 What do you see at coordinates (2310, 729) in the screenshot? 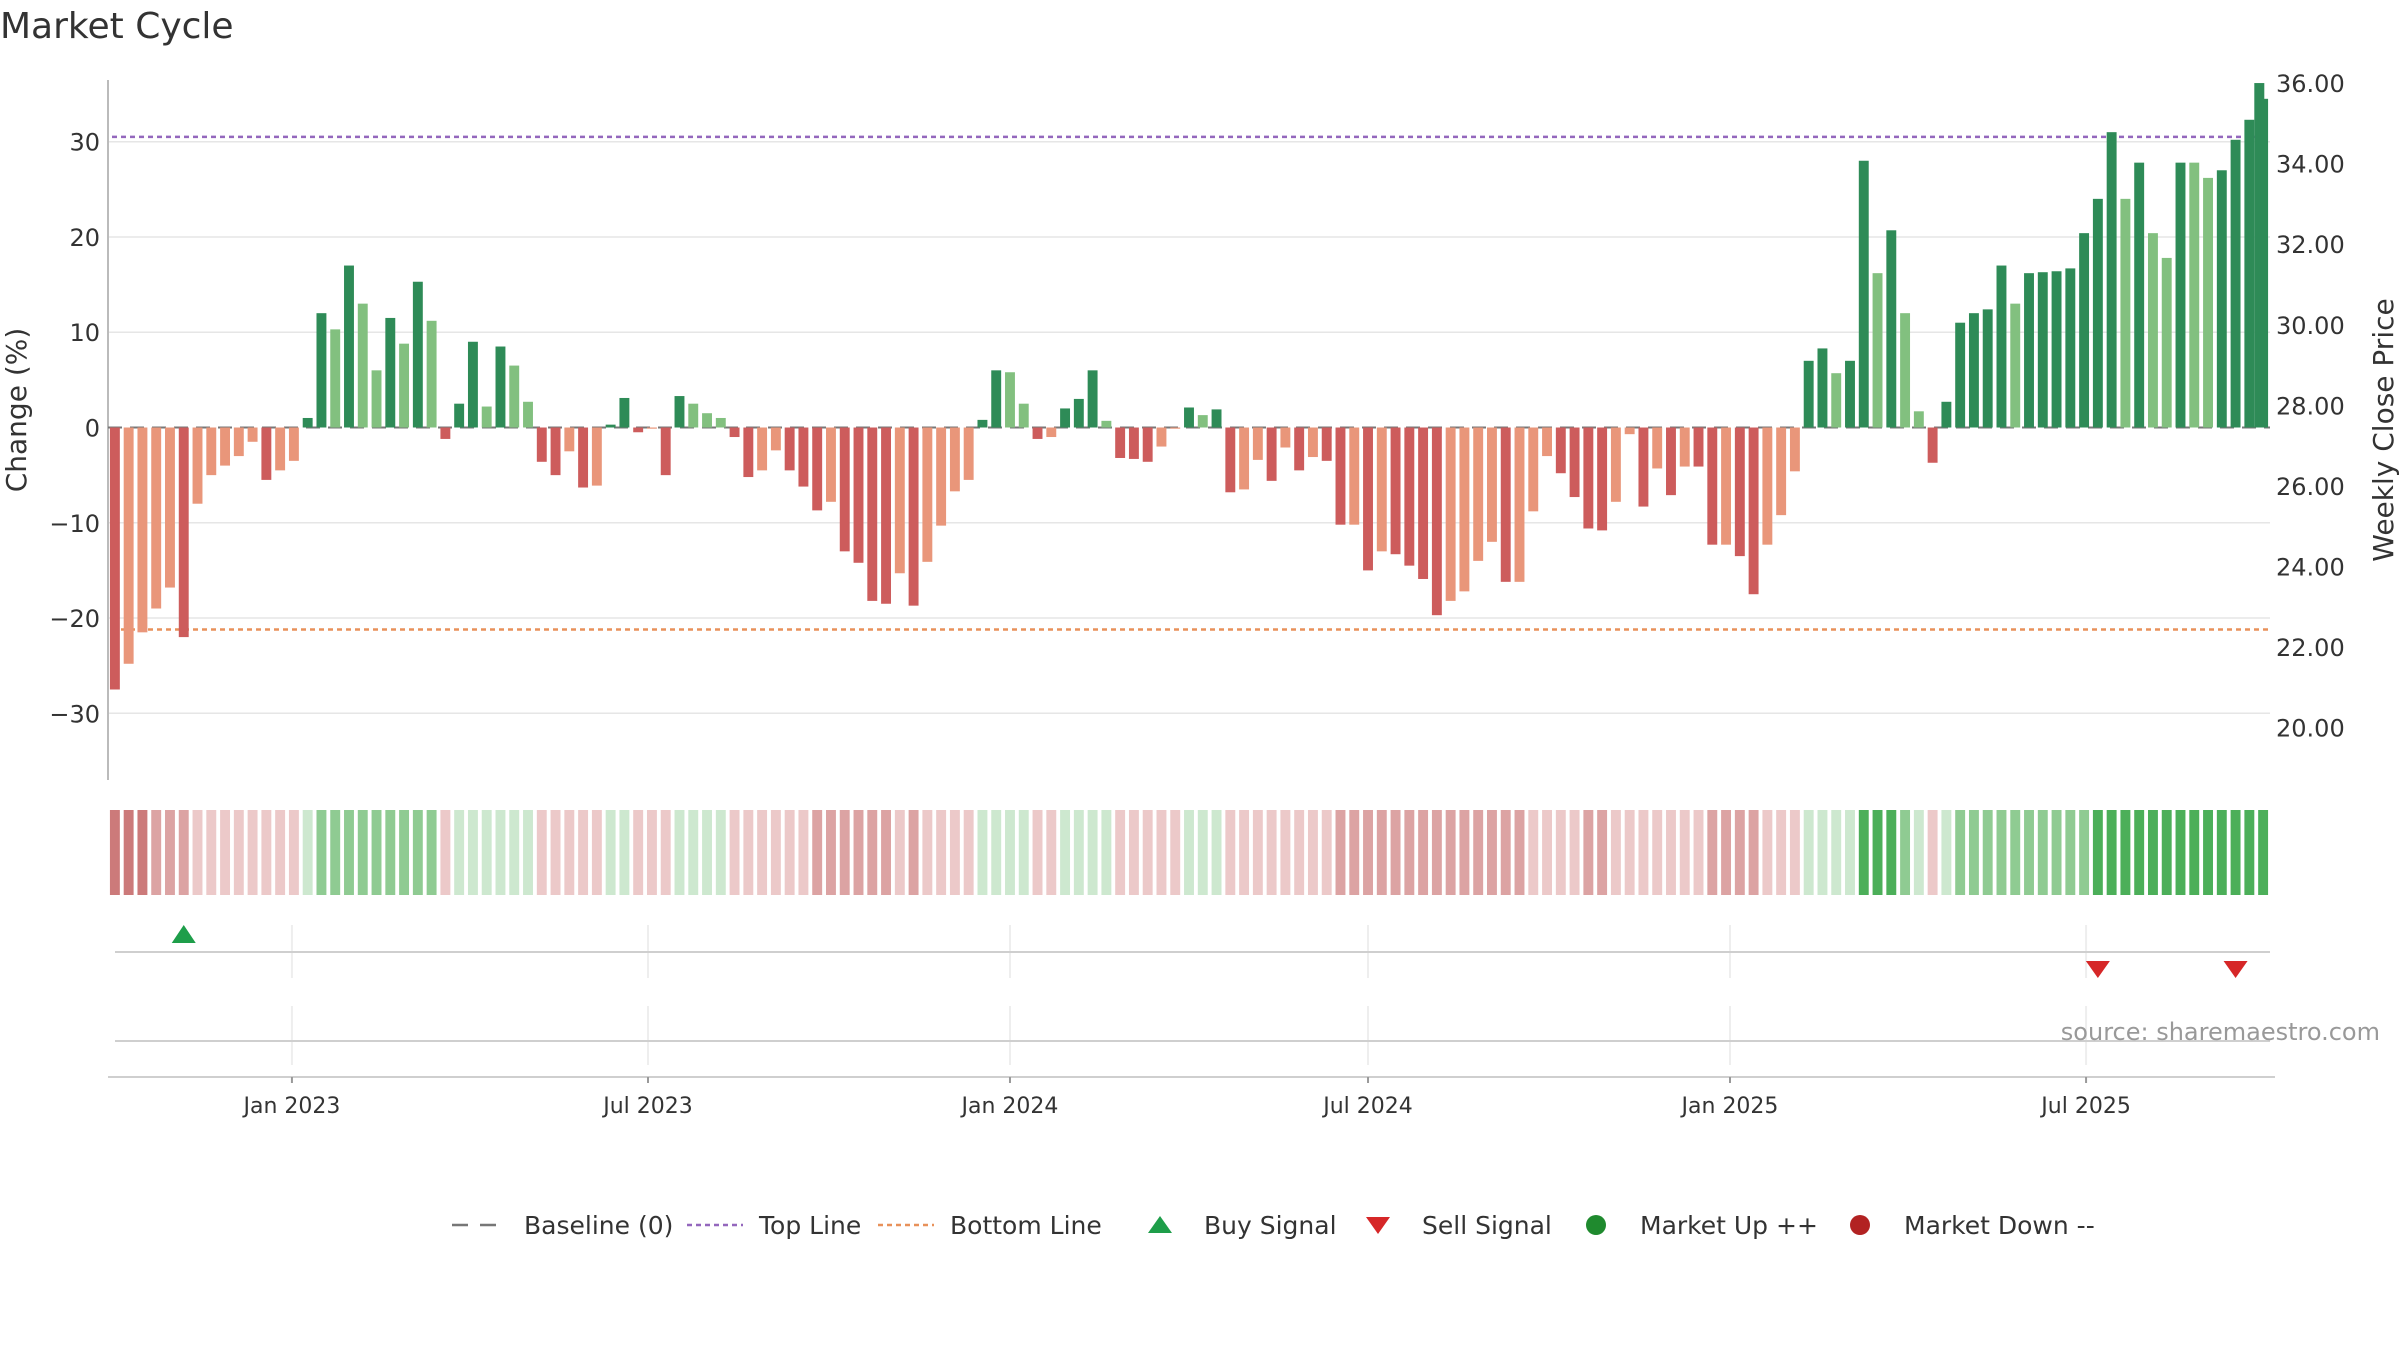
I see `right-tick-label: 20.00` at bounding box center [2310, 729].